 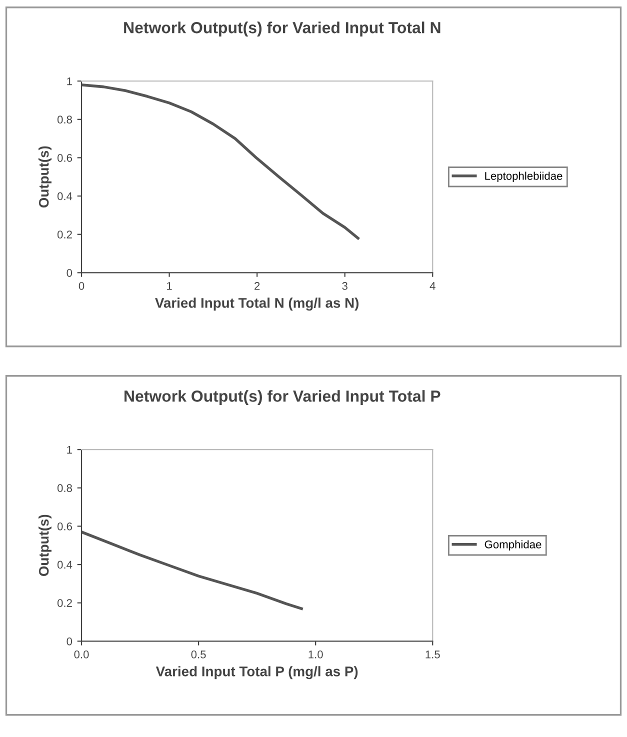 I want to click on x-tick-label: 4, so click(x=433, y=286).